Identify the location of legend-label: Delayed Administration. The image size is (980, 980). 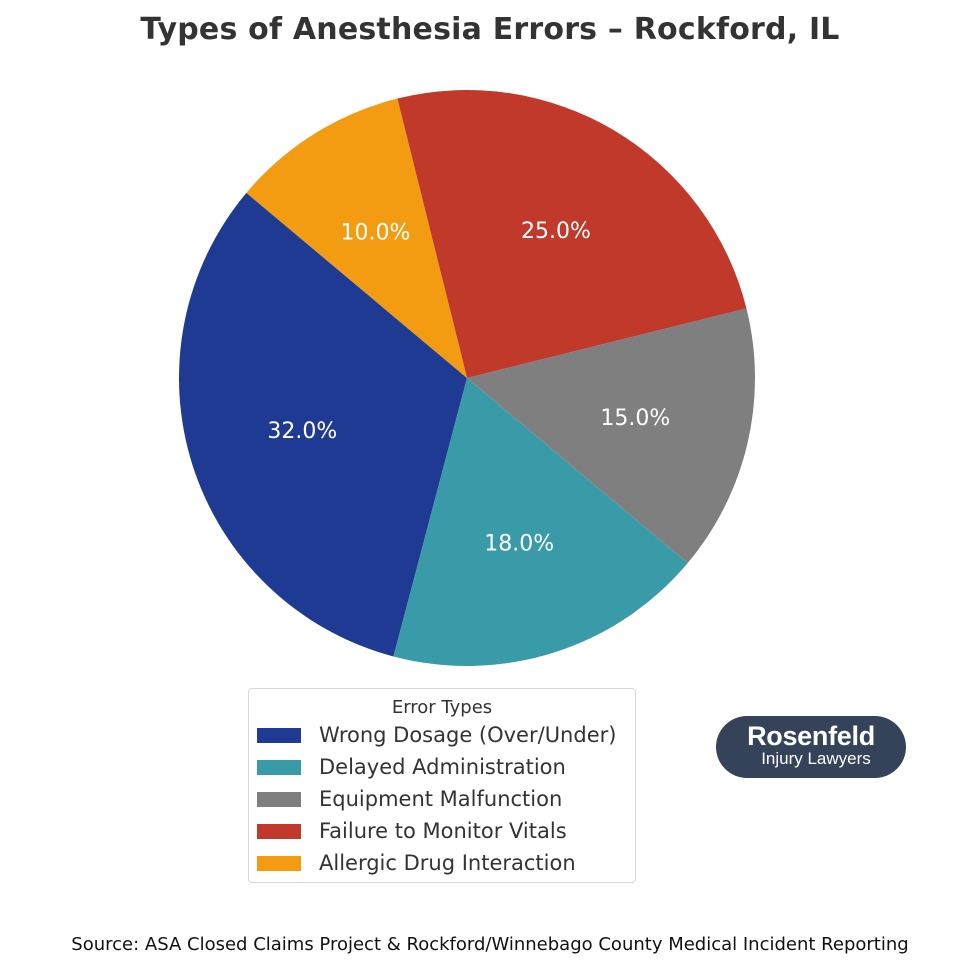
(442, 767).